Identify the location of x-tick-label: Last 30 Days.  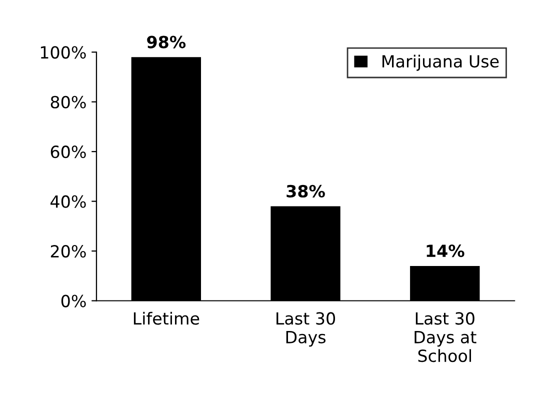
(306, 329).